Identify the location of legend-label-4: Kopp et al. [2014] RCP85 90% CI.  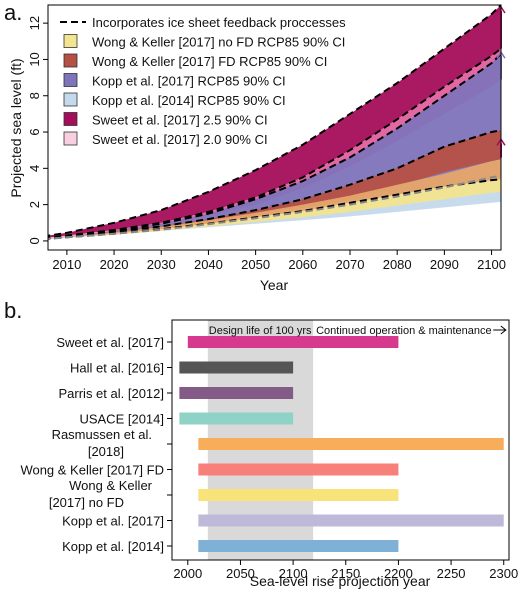
(189, 100).